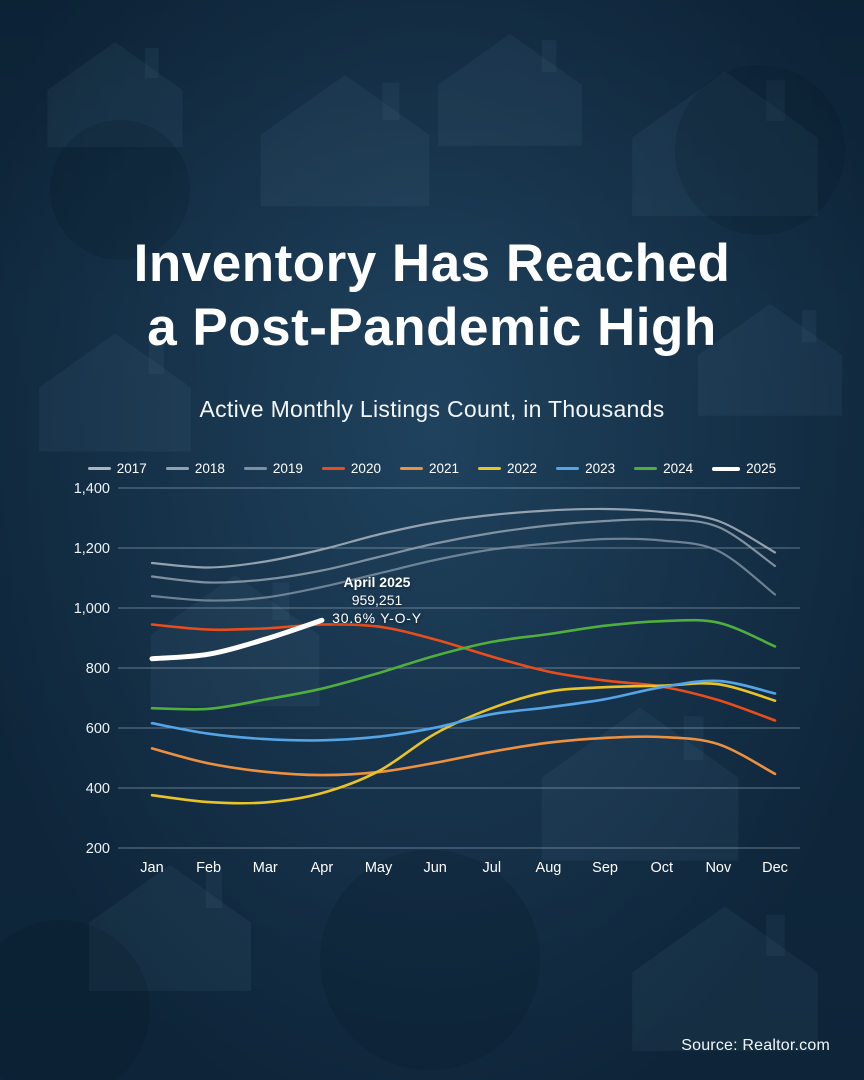  I want to click on x-tick-label-sep: Sep, so click(605, 868).